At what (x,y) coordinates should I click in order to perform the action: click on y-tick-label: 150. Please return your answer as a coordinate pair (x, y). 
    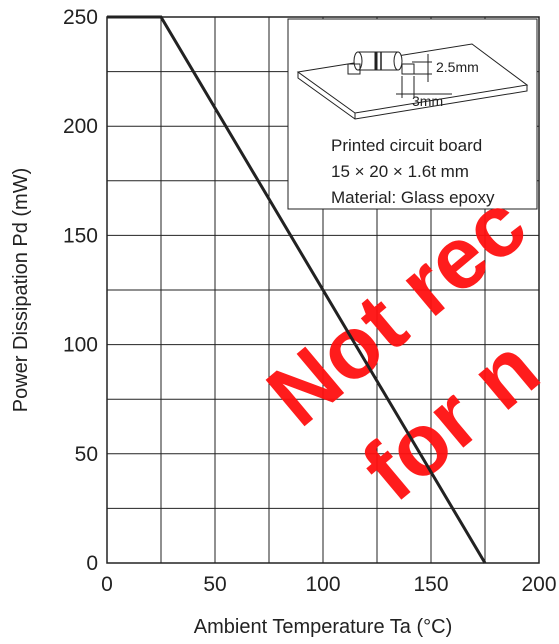
    Looking at the image, I should click on (80, 235).